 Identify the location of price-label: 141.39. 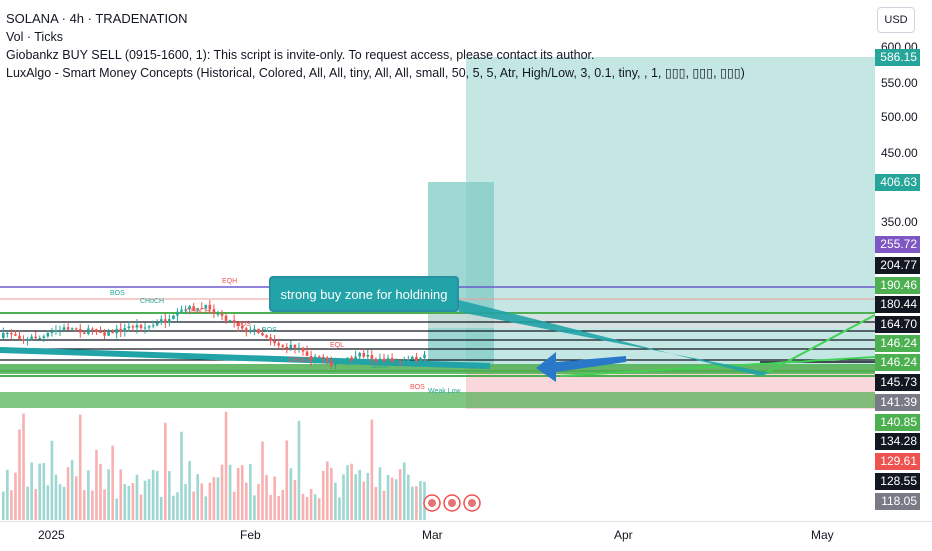
(897, 402).